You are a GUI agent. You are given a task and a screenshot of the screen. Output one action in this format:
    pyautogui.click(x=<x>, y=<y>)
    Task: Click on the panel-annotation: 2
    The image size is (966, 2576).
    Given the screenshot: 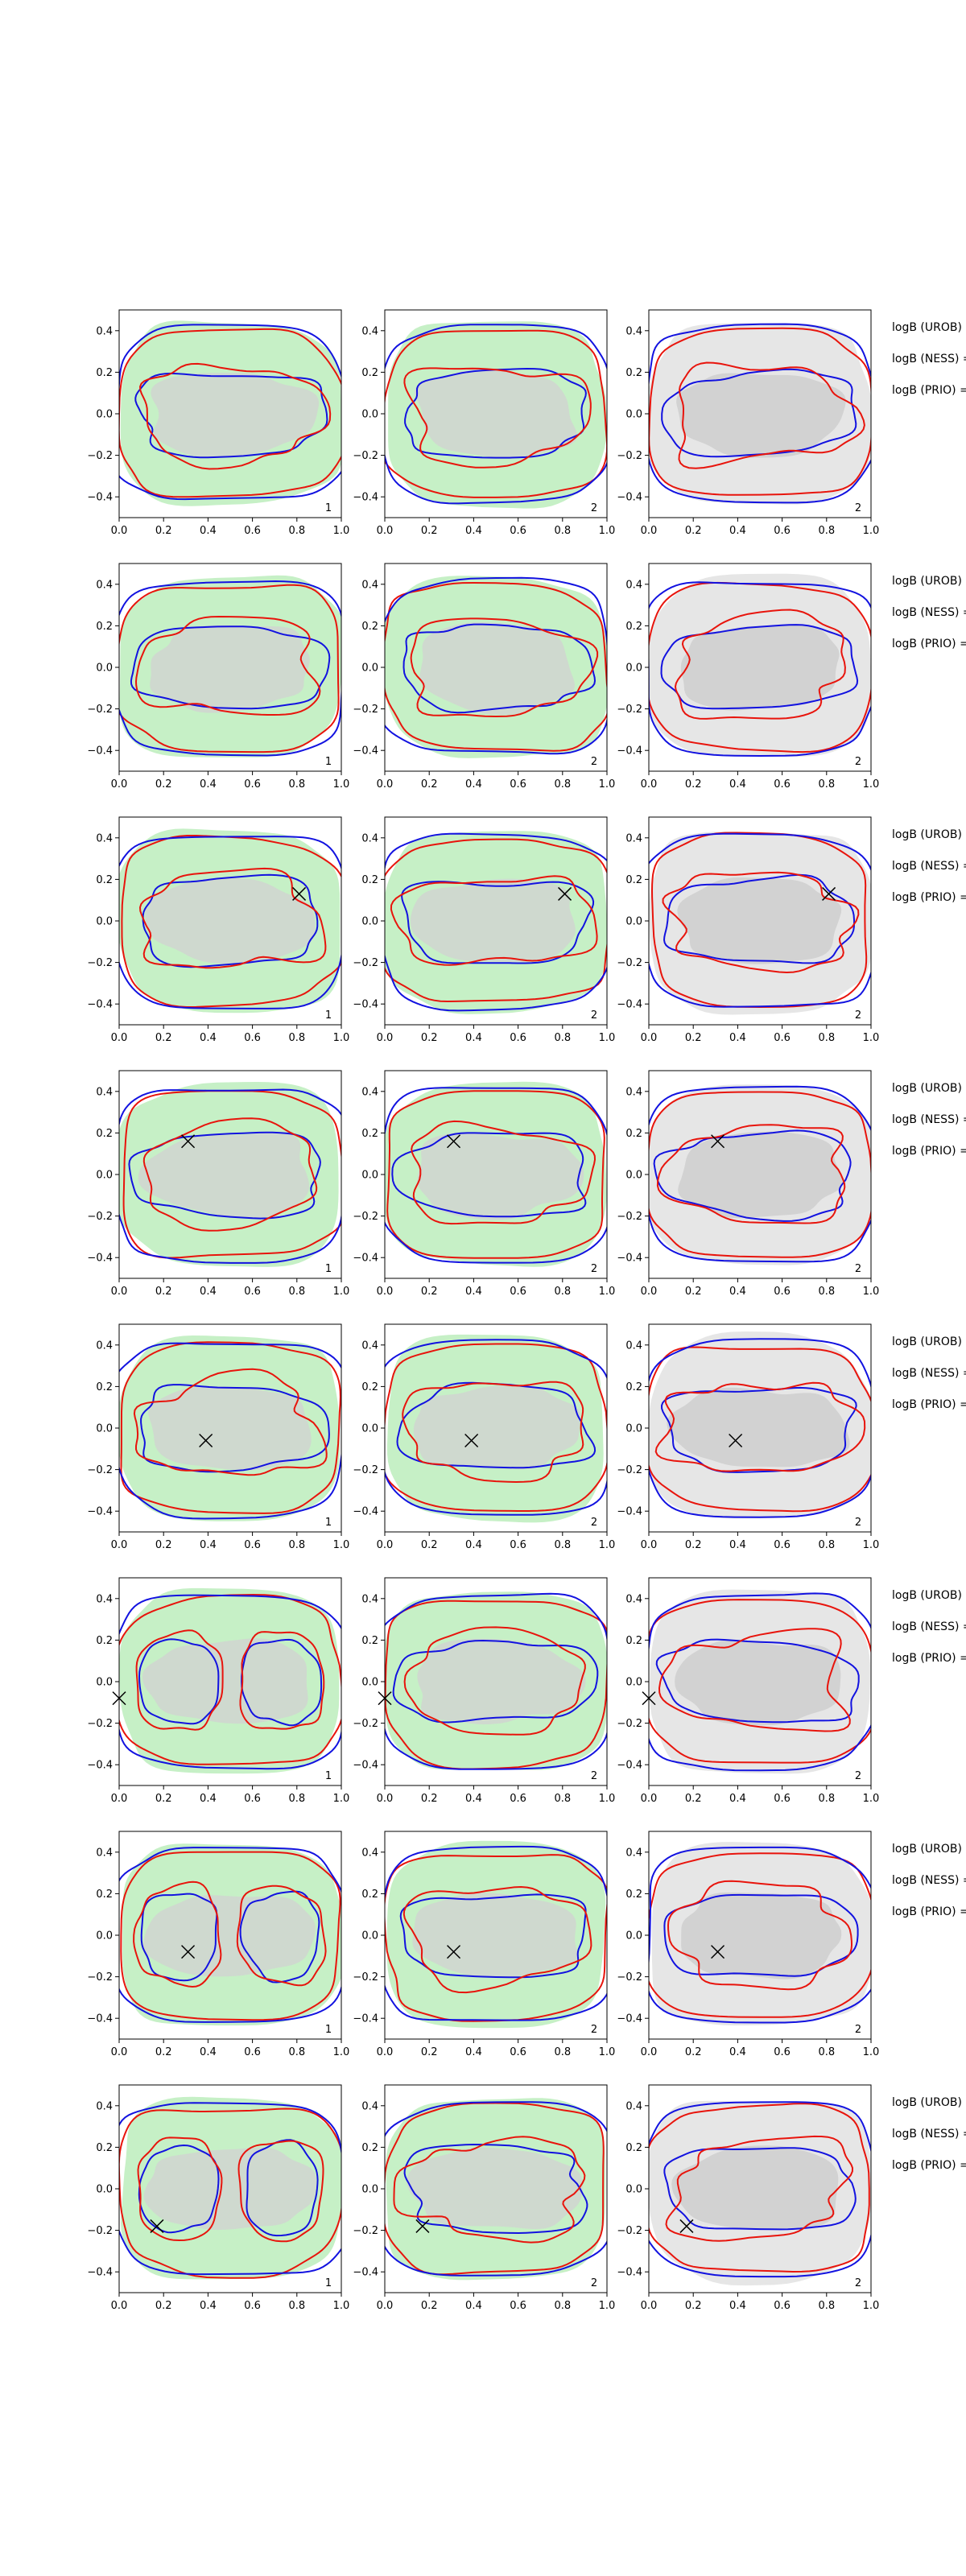 What is the action you would take?
    pyautogui.click(x=594, y=762)
    